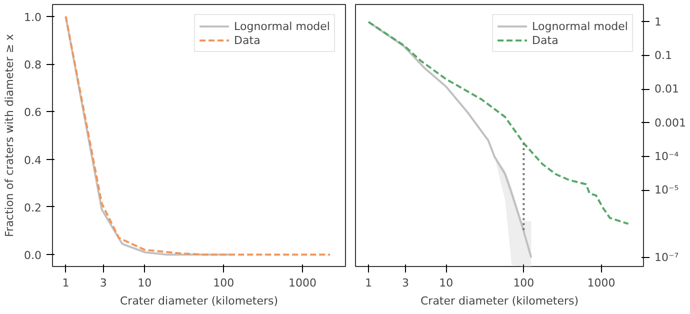 The height and width of the screenshot is (314, 690). Describe the element at coordinates (658, 21) in the screenshot. I see `y-tick-label: 1` at that location.